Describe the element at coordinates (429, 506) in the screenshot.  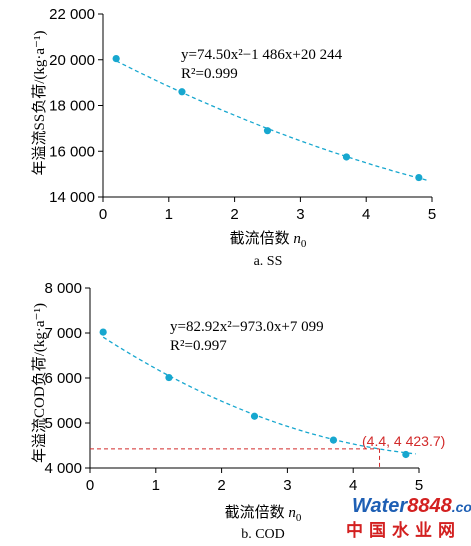
I see `watermark-num: 8848` at that location.